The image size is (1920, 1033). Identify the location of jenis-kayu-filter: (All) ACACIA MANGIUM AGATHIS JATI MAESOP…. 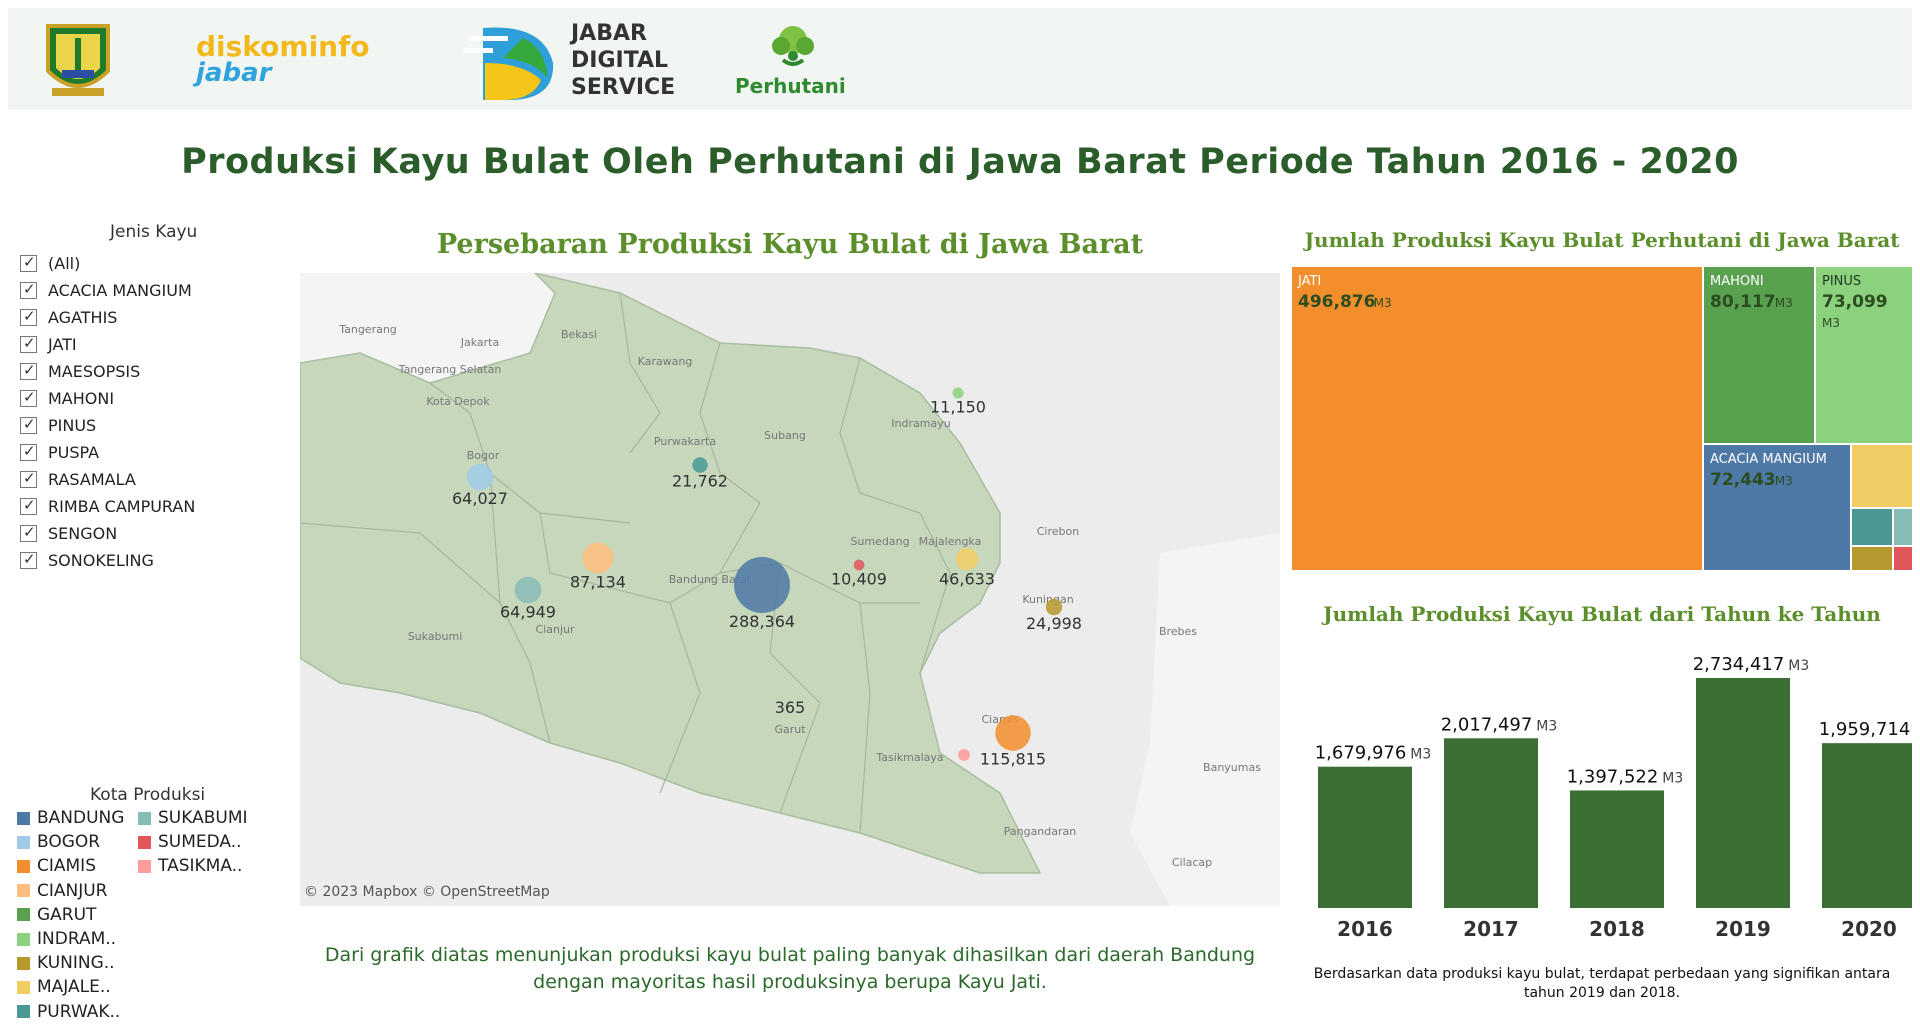
(107, 412).